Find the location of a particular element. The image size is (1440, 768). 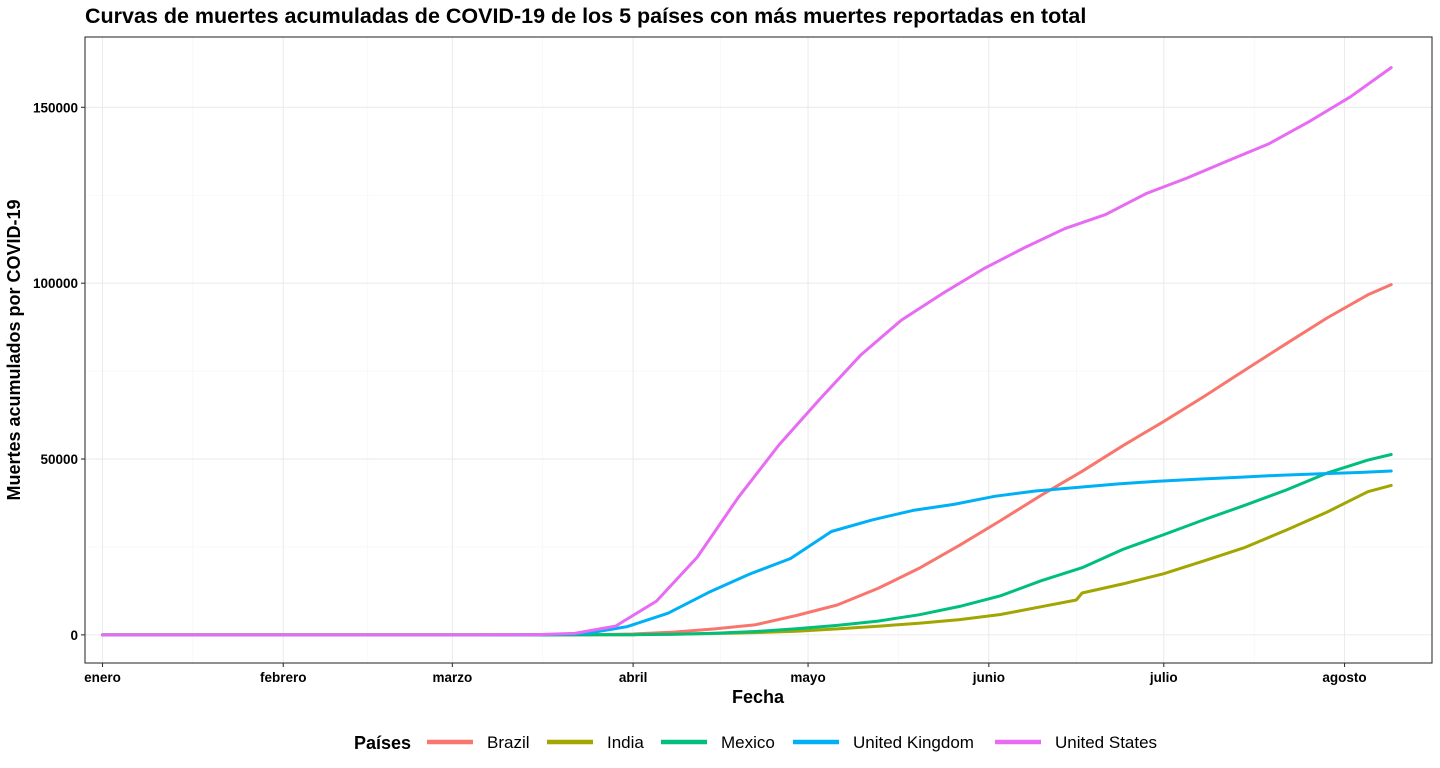

legend-label: United States is located at coordinates (1106, 742).